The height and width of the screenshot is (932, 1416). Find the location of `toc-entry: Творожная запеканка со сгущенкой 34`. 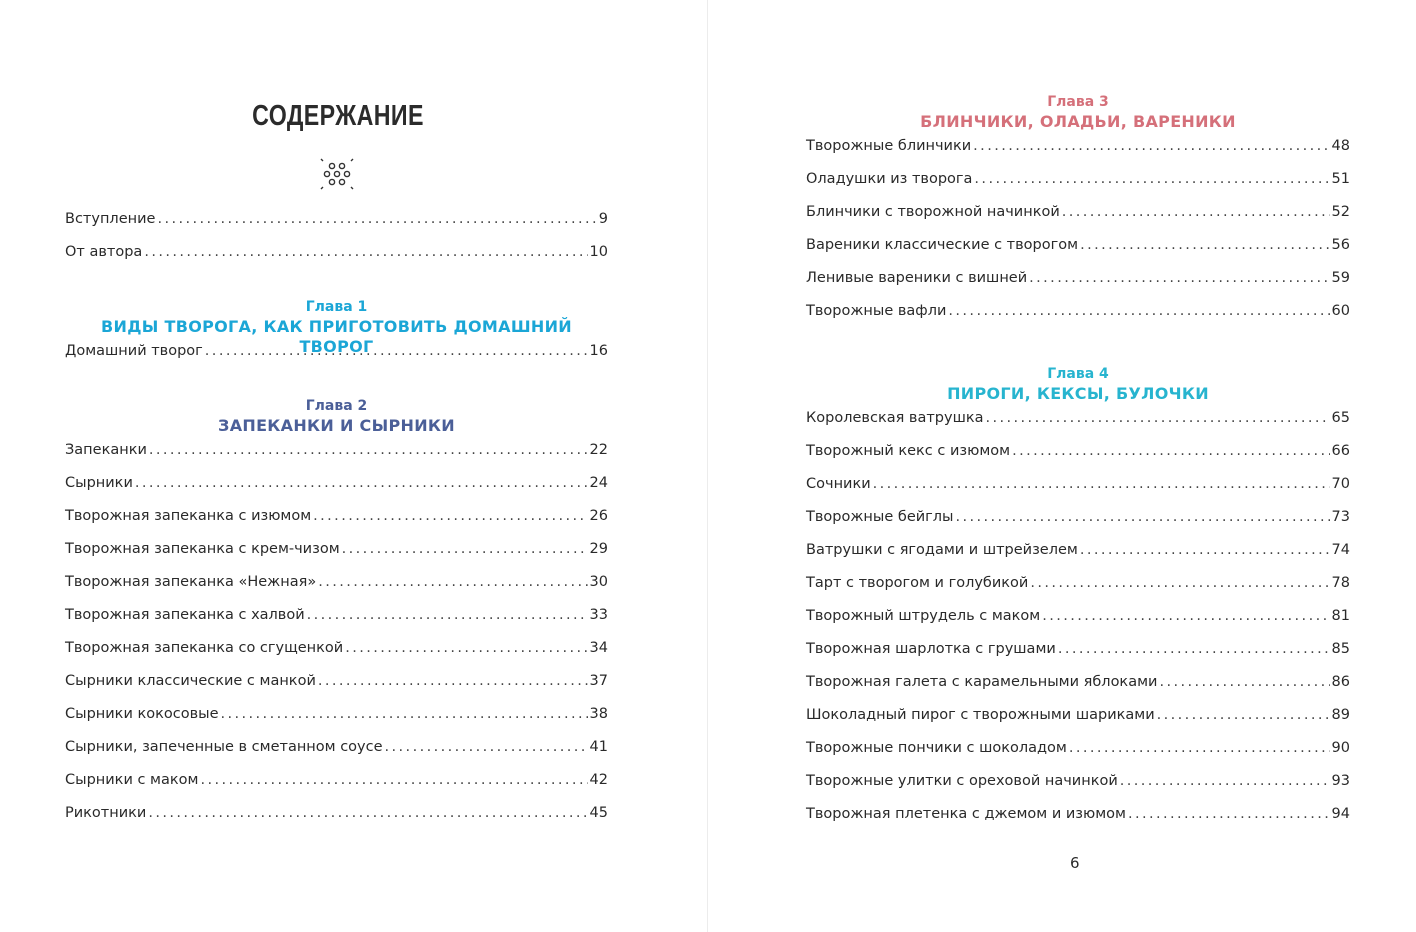

toc-entry: Творожная запеканка со сгущенкой 34 is located at coordinates (336, 656).